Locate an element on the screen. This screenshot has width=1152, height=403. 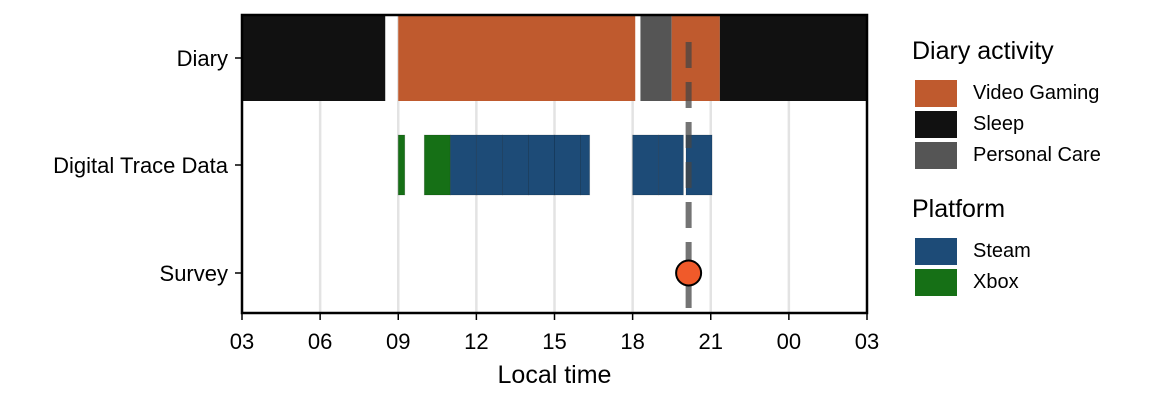
legend-item: Video Gaming is located at coordinates (1027, 93).